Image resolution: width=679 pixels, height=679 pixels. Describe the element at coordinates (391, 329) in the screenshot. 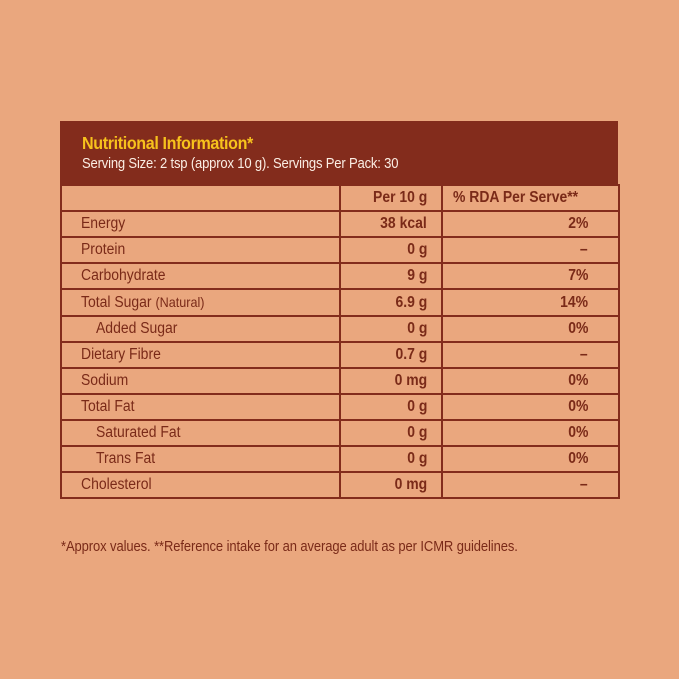

I see `per-10g-value-added-sugar: 0 g` at that location.